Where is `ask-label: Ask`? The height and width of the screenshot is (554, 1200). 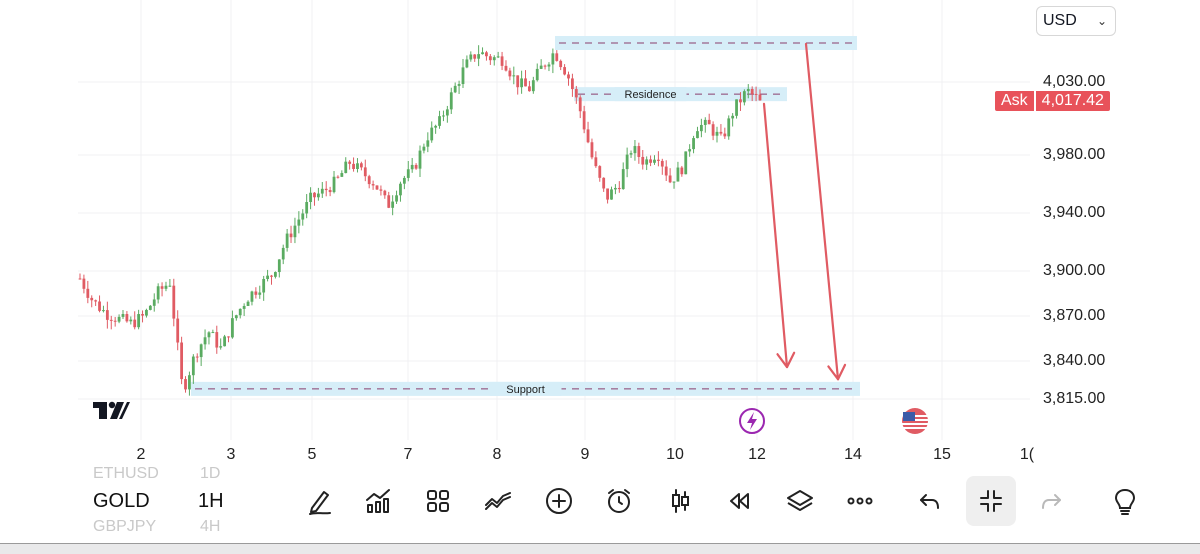
ask-label: Ask is located at coordinates (1014, 101).